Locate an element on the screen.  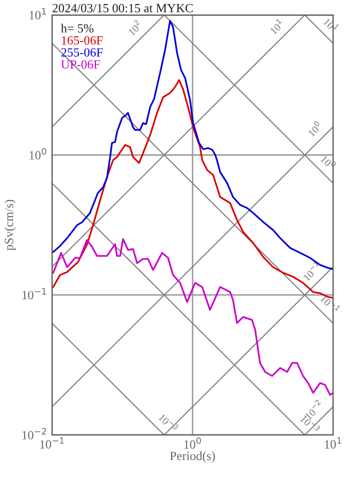
x-tick-label: 10$^{1}$ is located at coordinates (333, 443).